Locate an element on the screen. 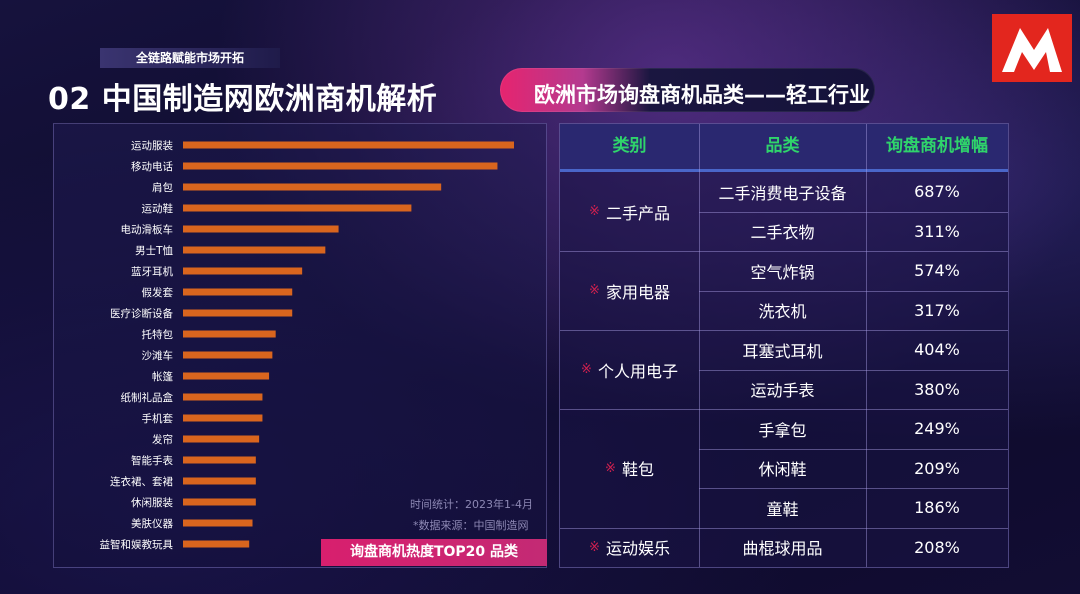 The image size is (1080, 594). category-label: 手机套 is located at coordinates (158, 418).